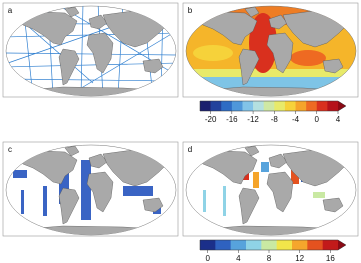 This screenshot has width=361, height=263. I want to click on colorbar-tick-label: -20, so click(211, 119).